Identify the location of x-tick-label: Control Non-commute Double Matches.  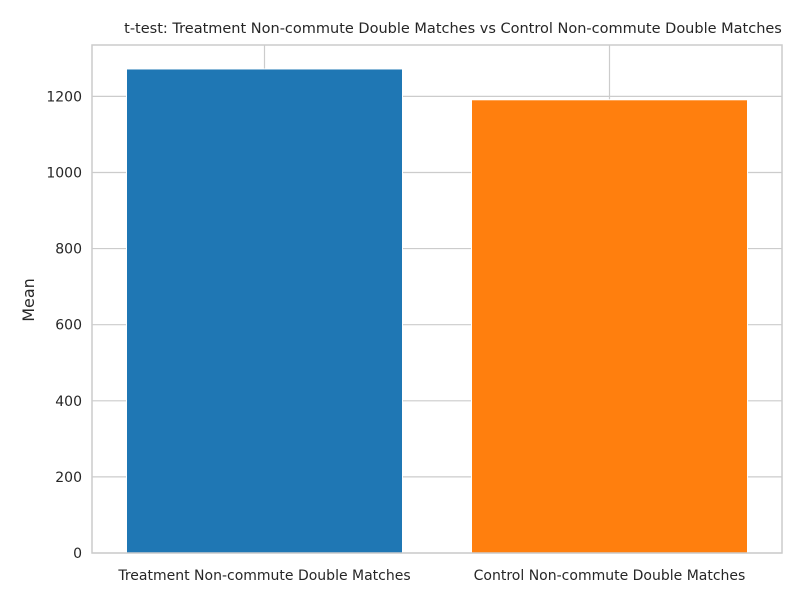
(610, 576).